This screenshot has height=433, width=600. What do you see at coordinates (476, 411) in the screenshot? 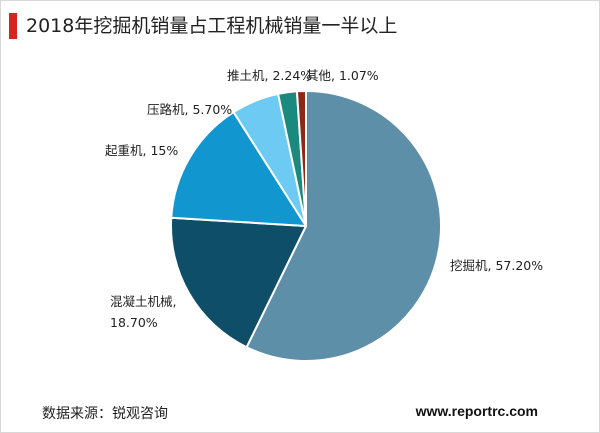
I see `website-url: www.reportrc.com` at bounding box center [476, 411].